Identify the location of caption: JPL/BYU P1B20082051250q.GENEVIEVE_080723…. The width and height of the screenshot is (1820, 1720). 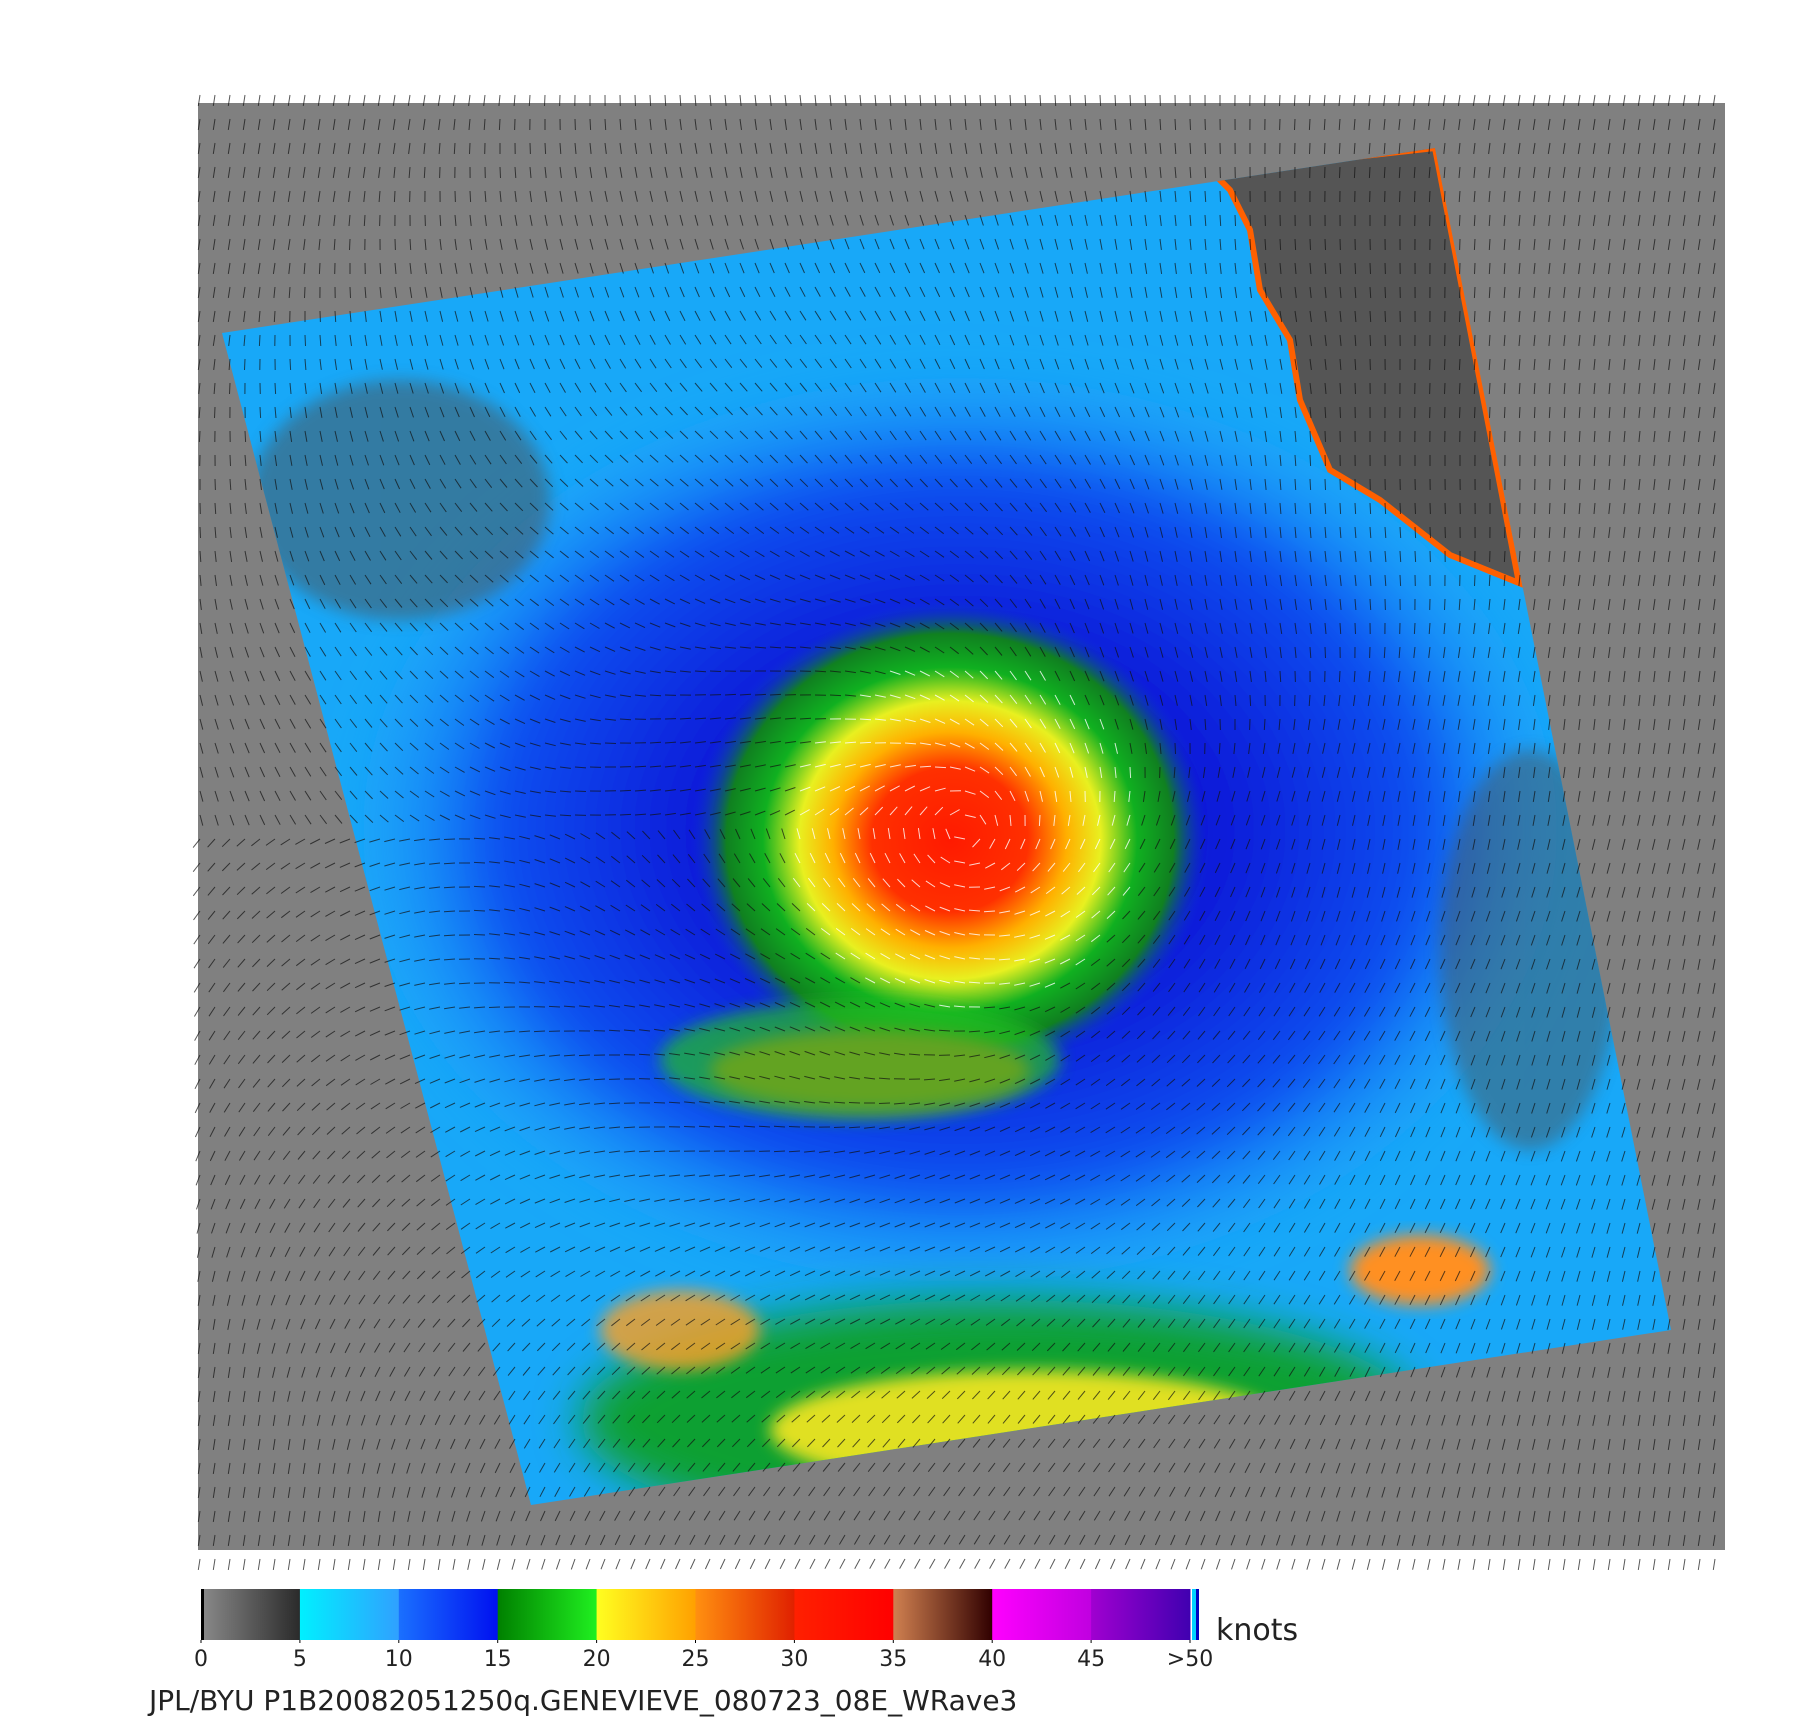
(582, 1700).